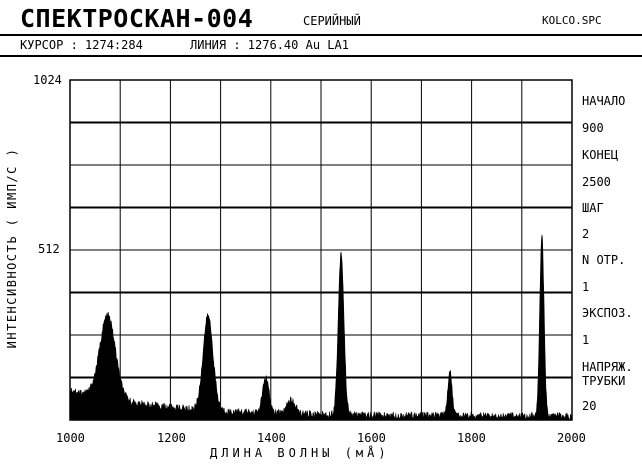 The width and height of the screenshot is (642, 465). What do you see at coordinates (593, 208) in the screenshot?
I see `param-step-label: ШАГ` at bounding box center [593, 208].